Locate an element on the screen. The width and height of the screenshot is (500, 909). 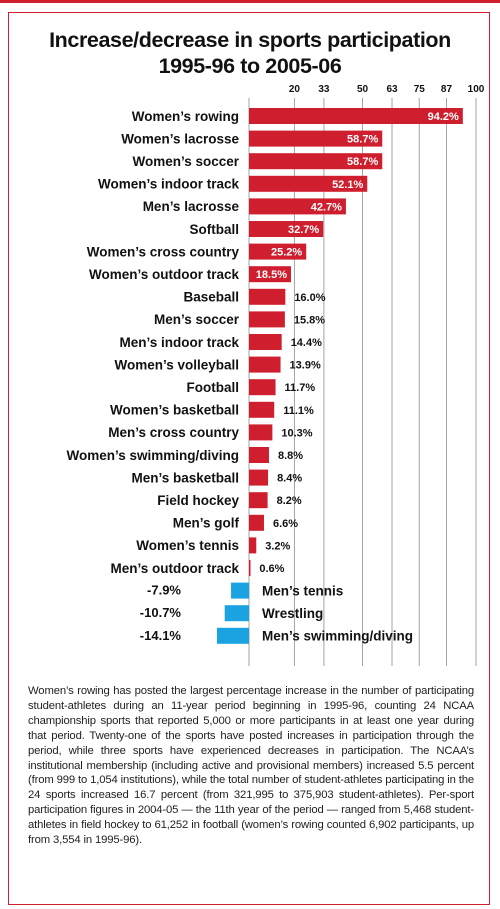
x-tick-label: 75 is located at coordinates (420, 89).